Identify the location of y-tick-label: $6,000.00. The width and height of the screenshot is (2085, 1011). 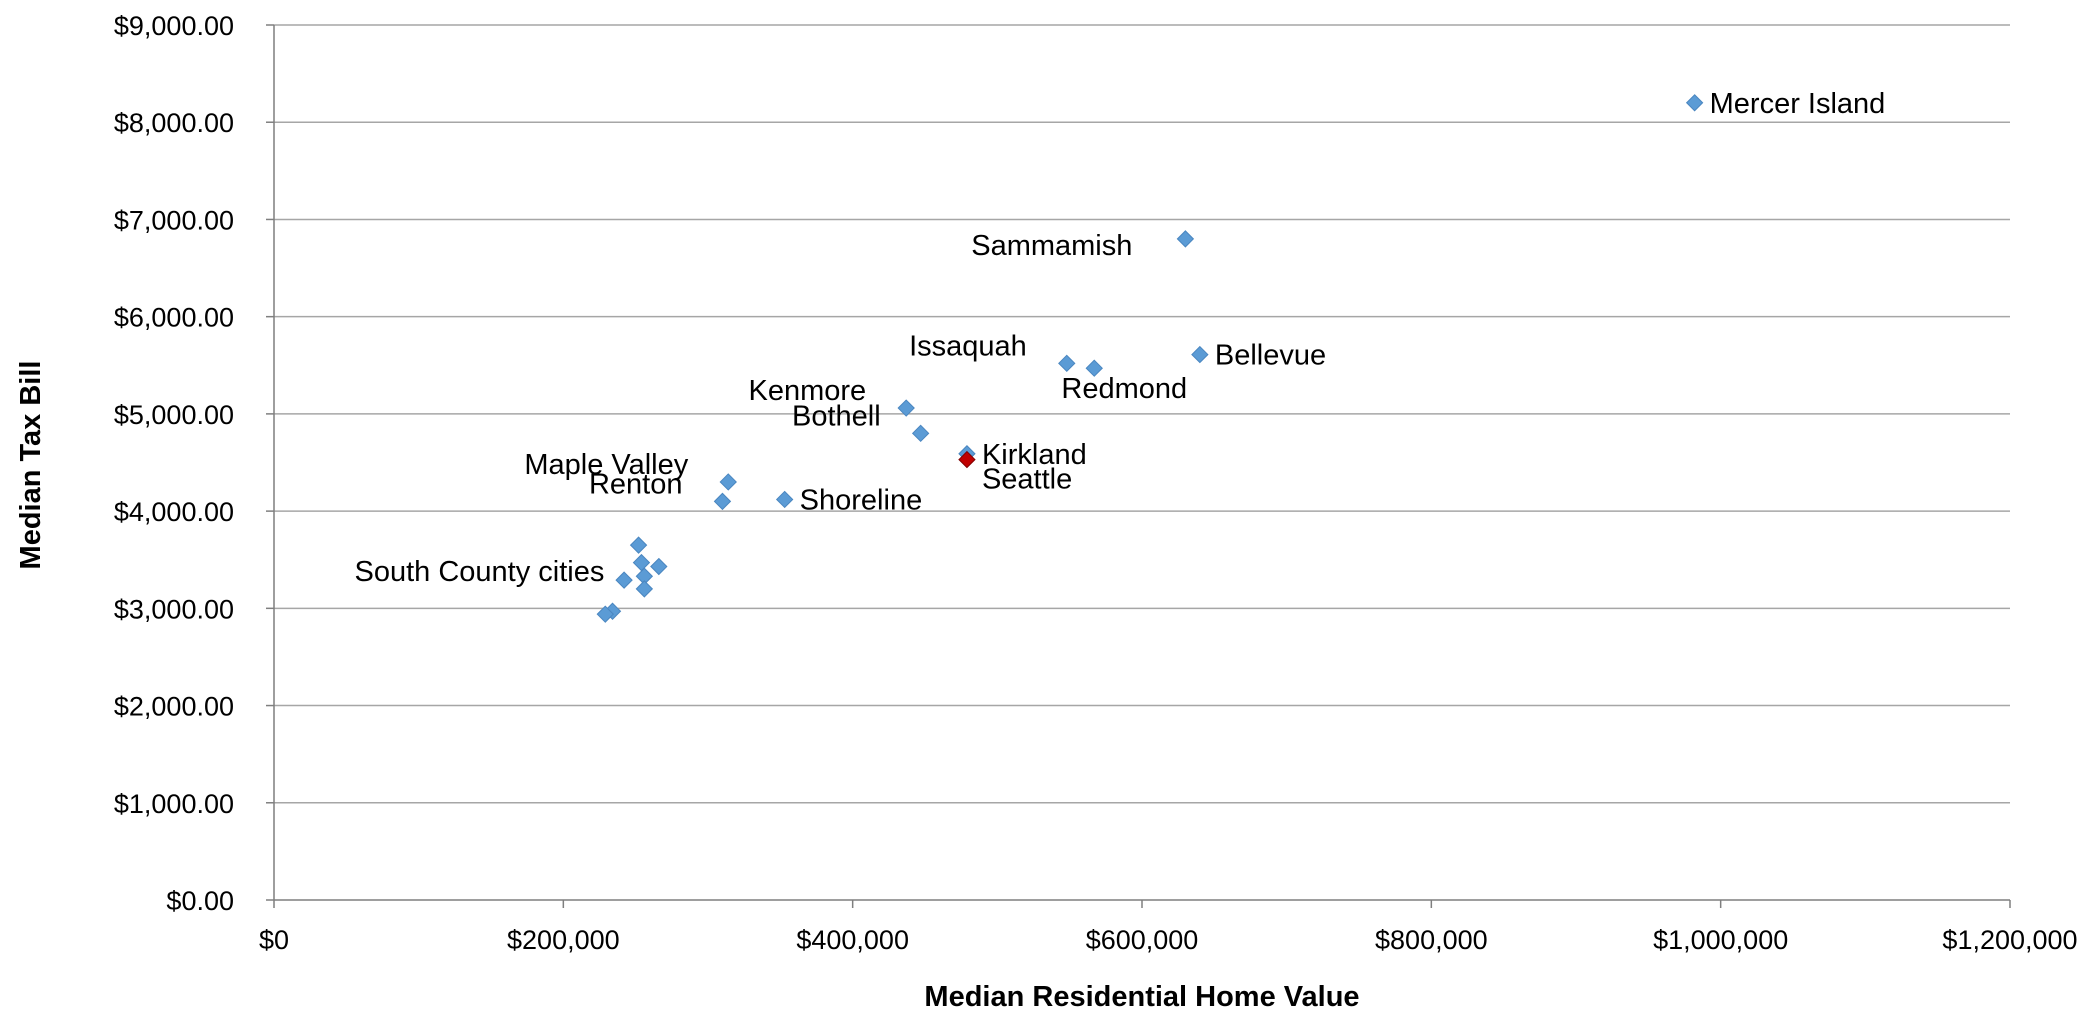
(174, 318).